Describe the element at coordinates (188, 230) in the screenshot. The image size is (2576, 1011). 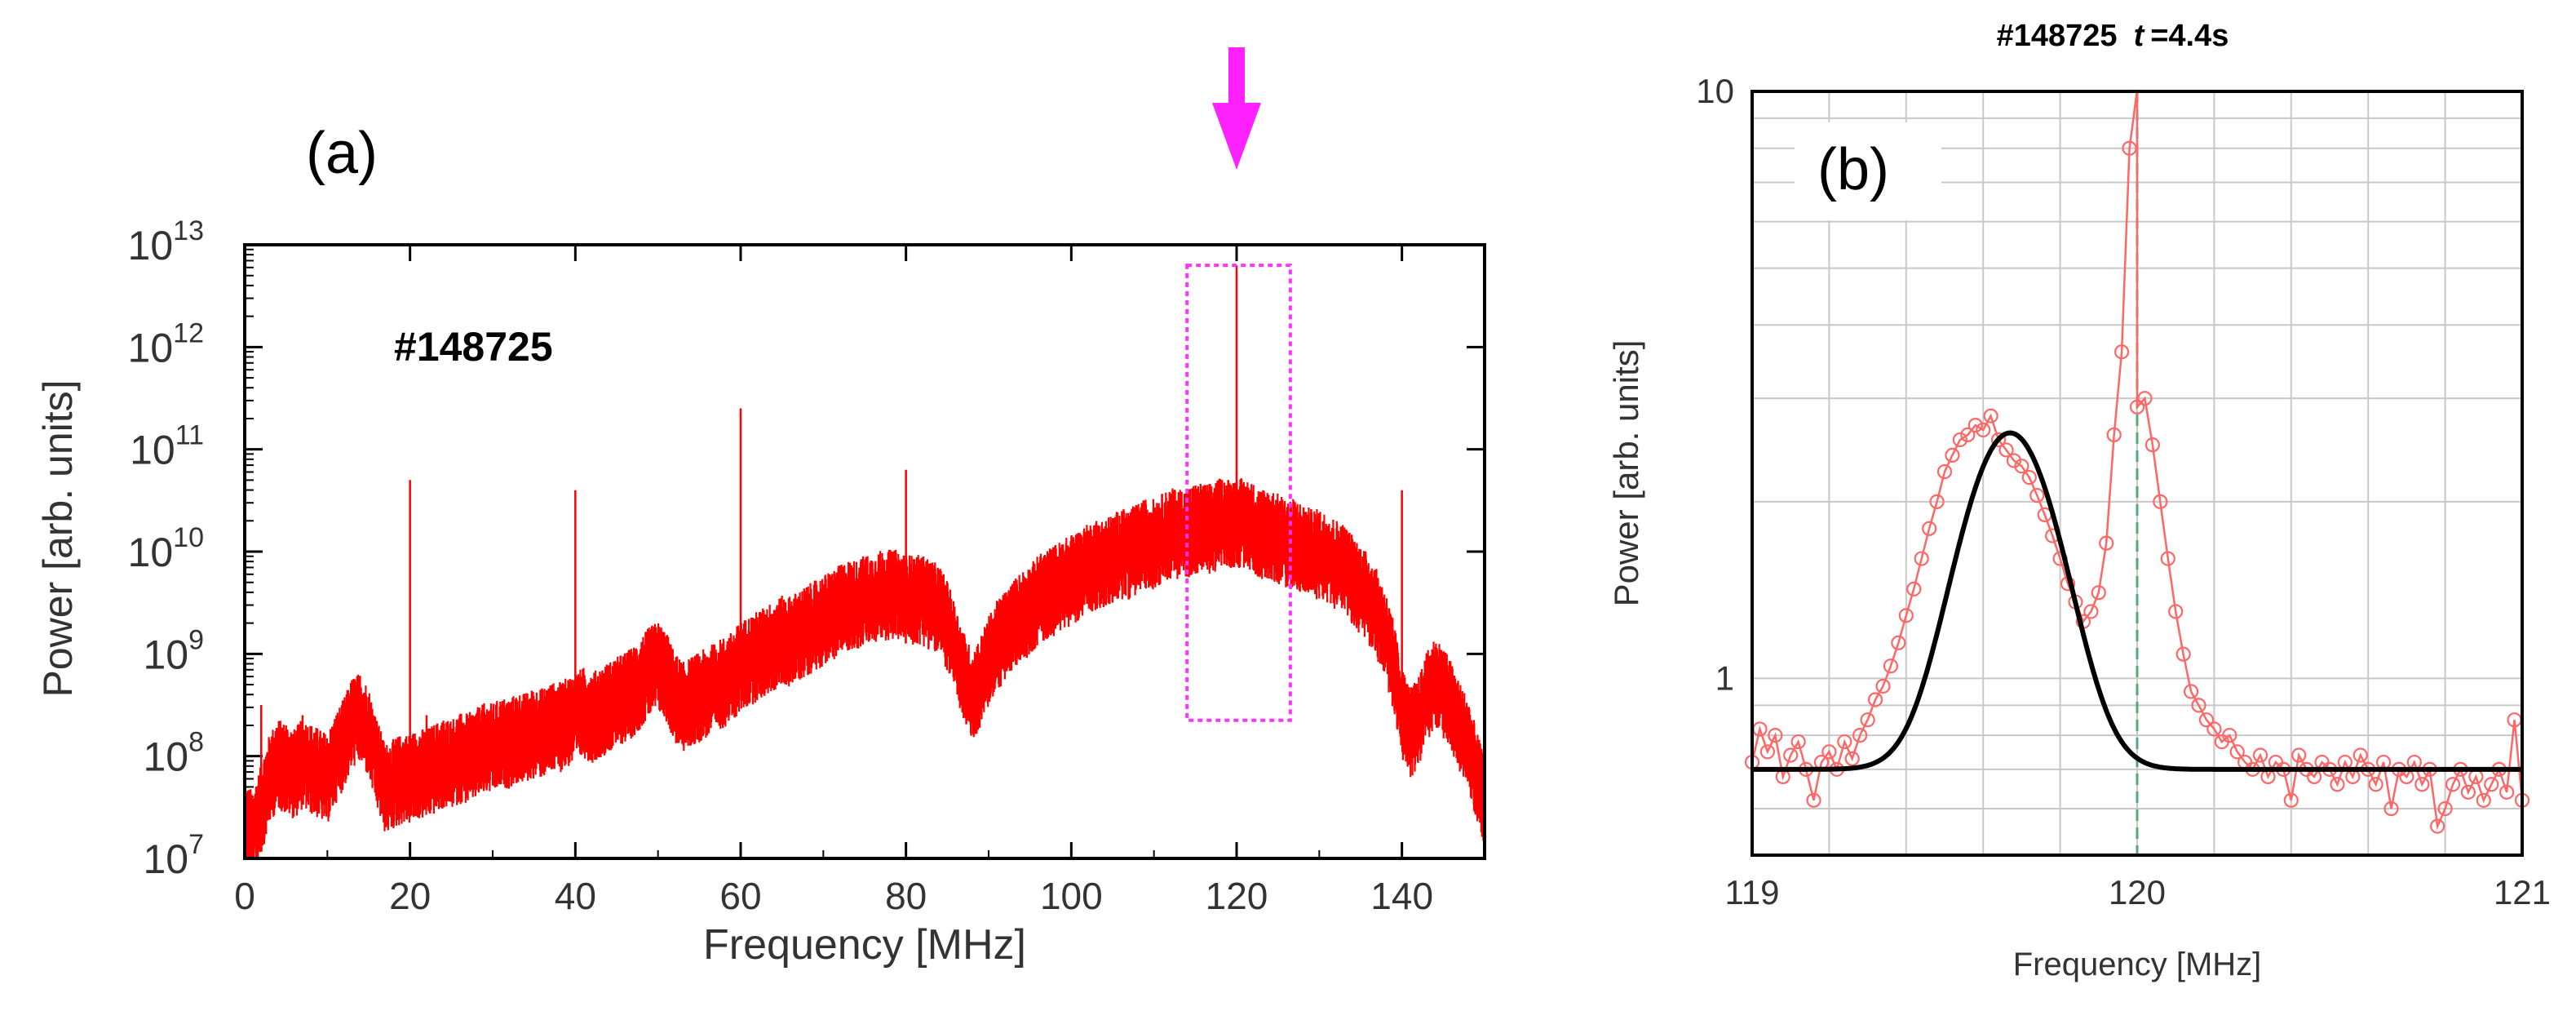
I see `y-tick-exponent: 13` at that location.